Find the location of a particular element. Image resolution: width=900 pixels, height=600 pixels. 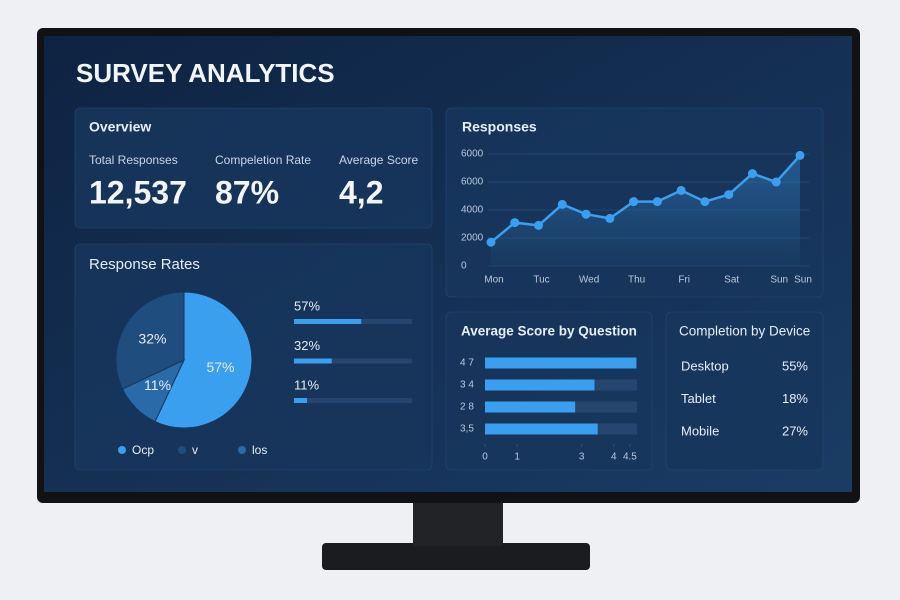

area is located at coordinates (645, 210).